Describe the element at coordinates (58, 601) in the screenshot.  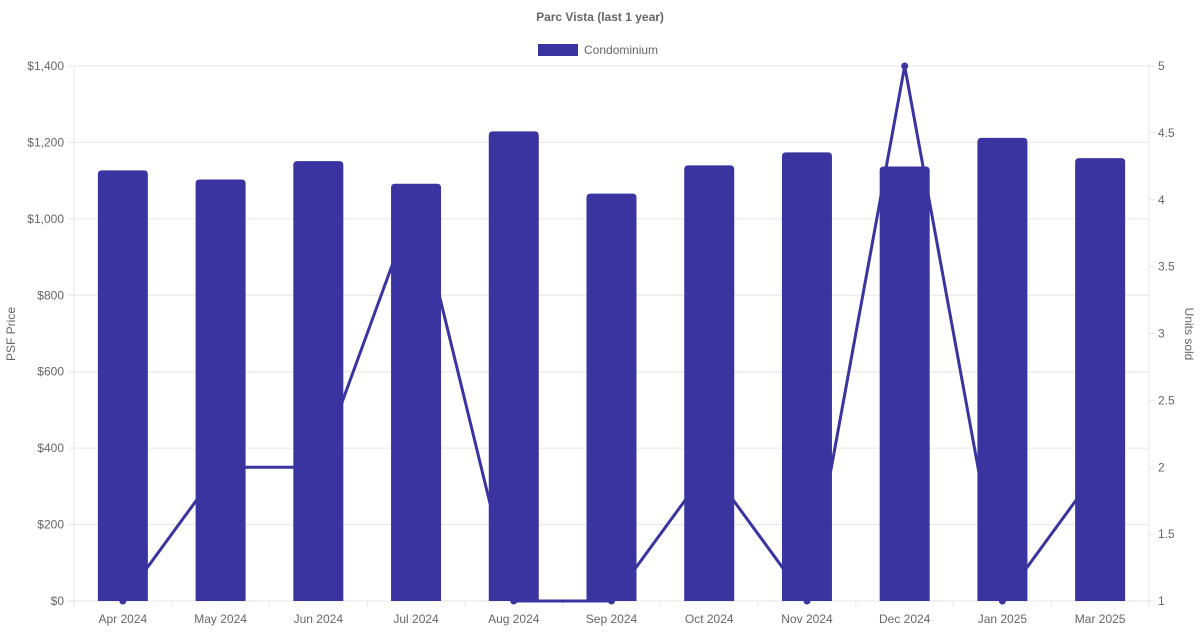
I see `y-tick-label: $0` at that location.